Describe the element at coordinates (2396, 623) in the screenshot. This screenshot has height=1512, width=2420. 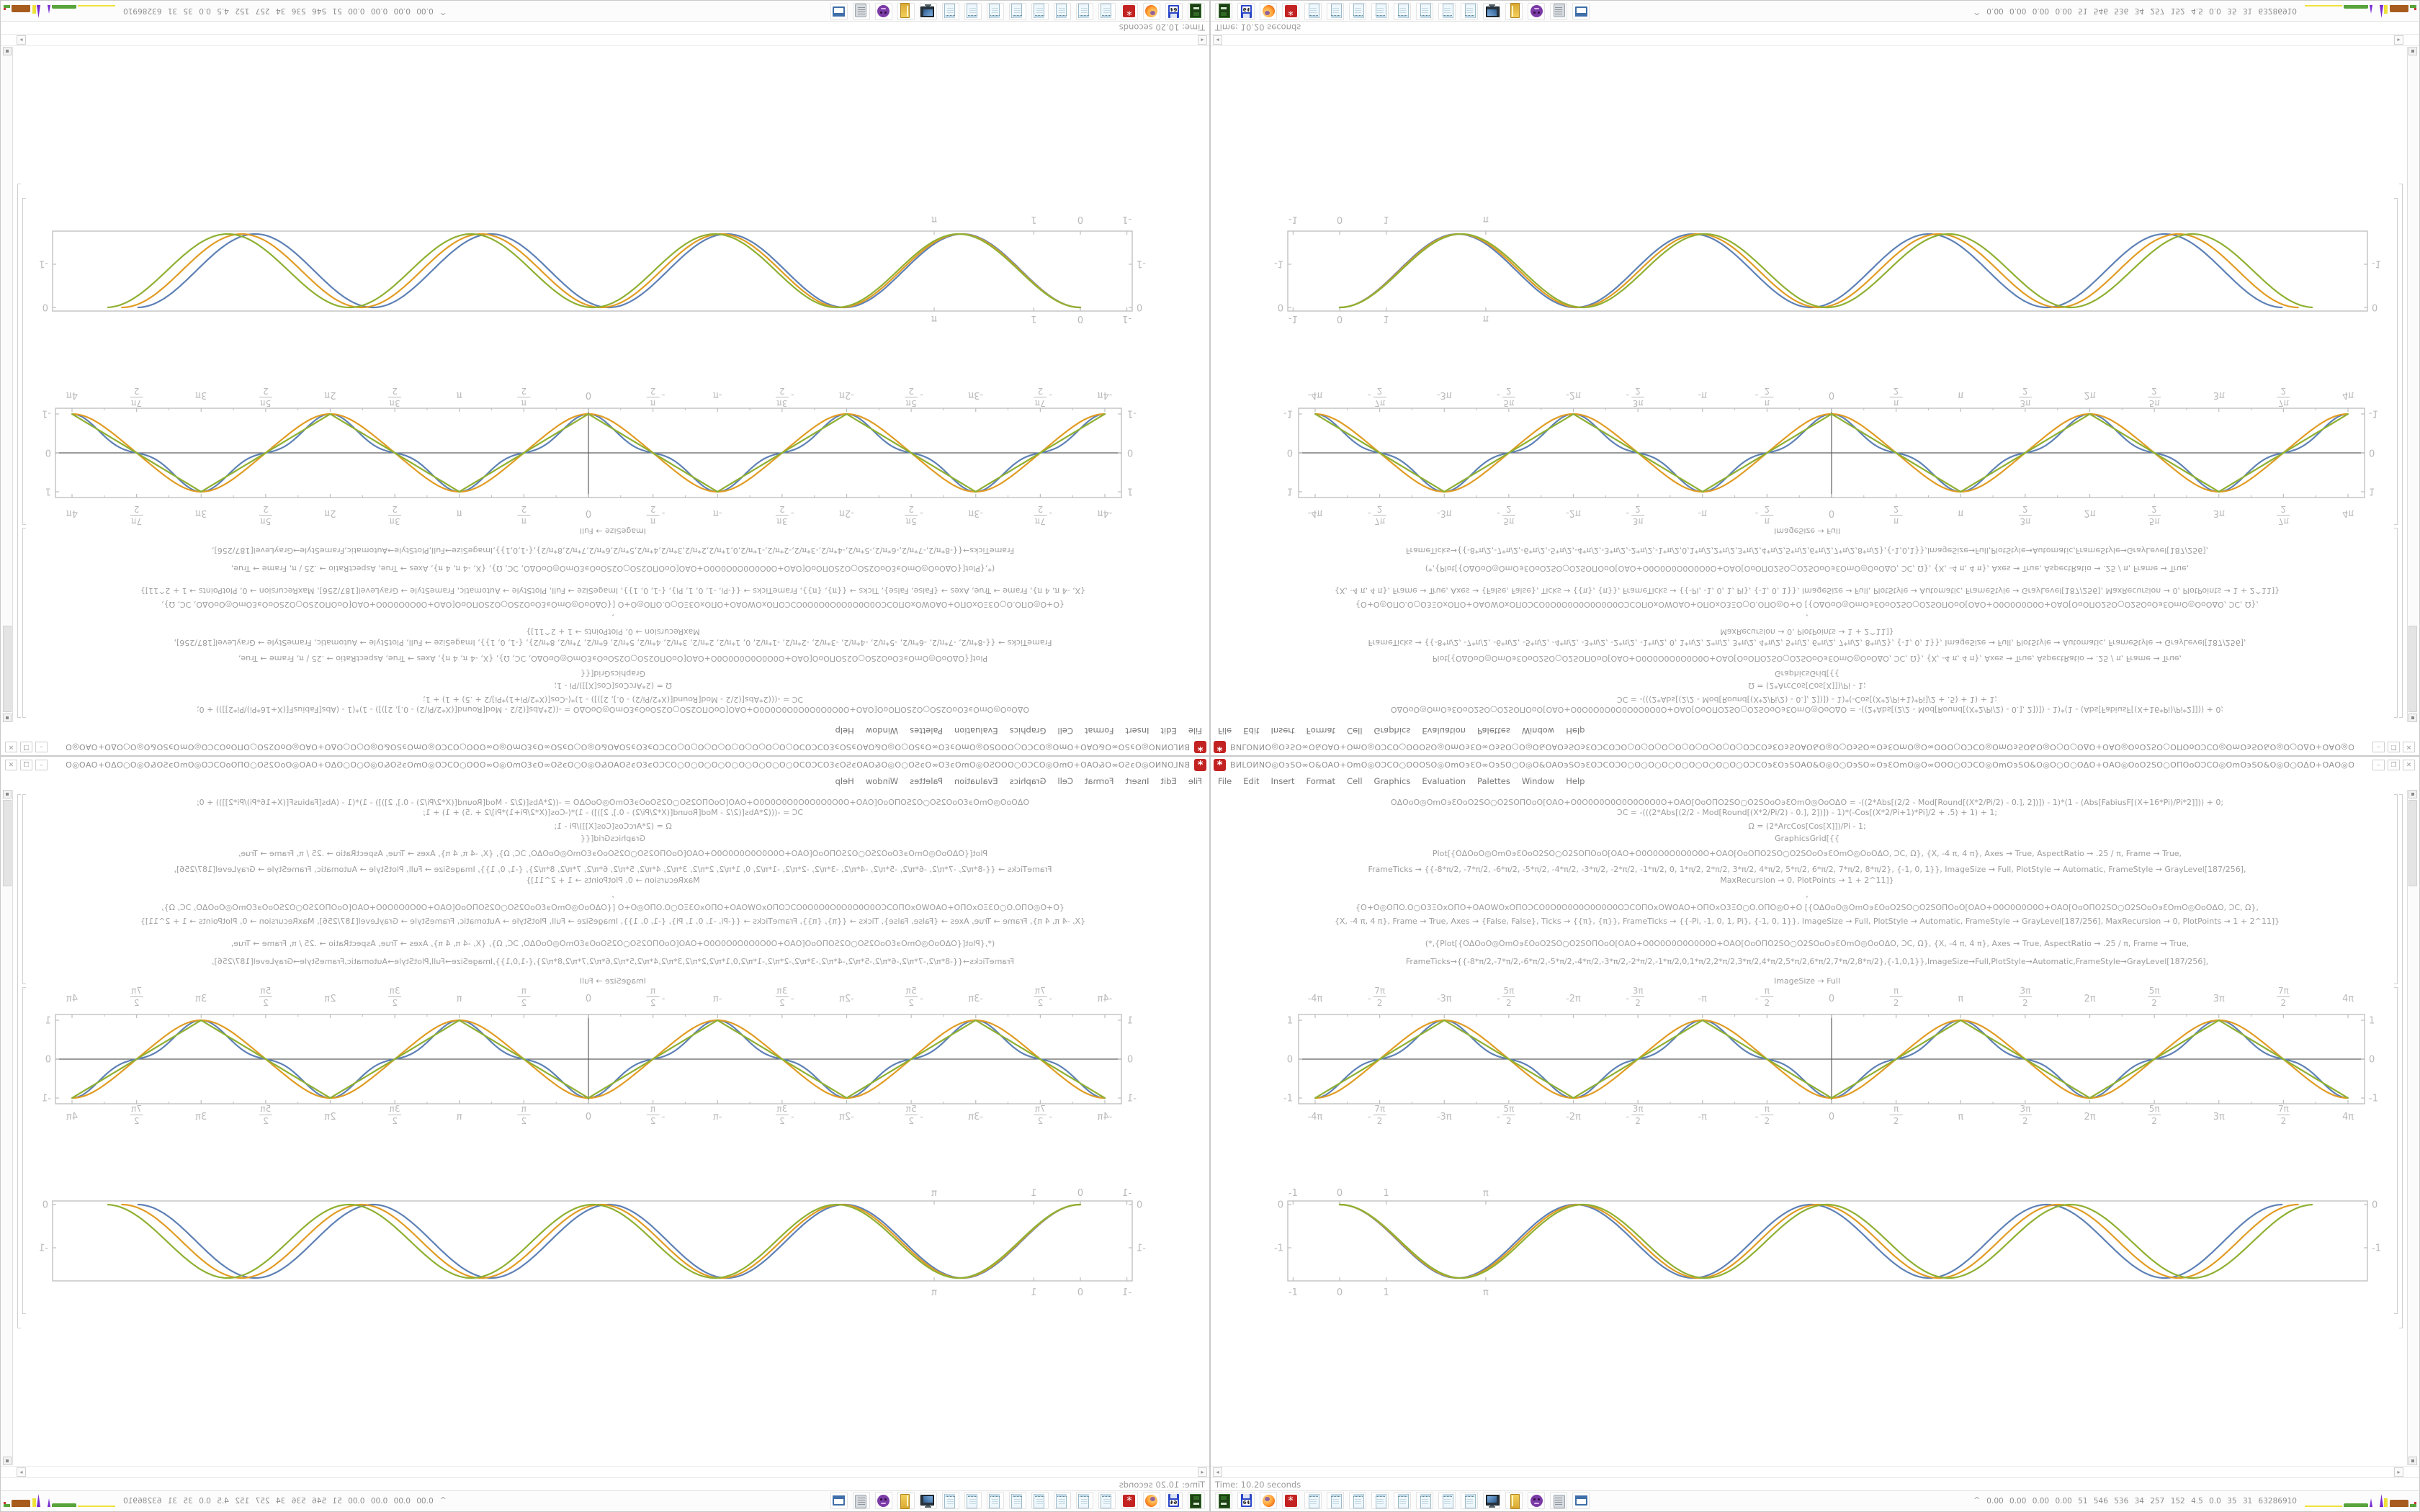
I see `cell-bracket-code` at that location.